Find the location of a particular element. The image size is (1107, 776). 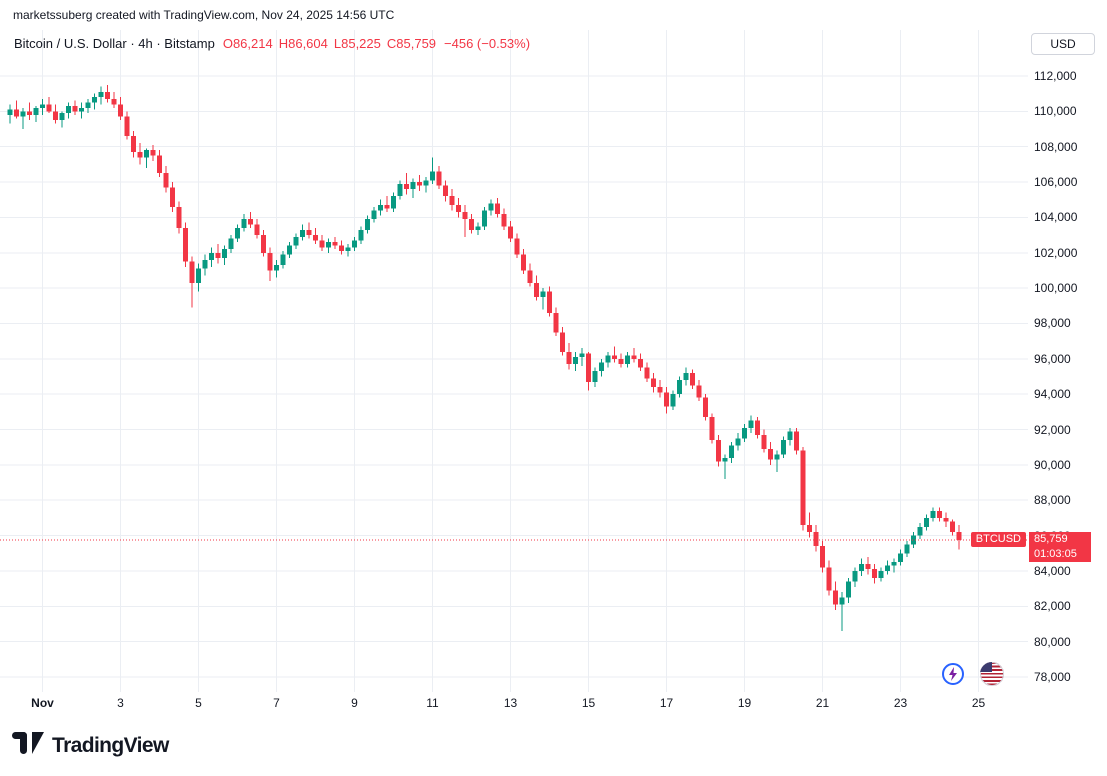

brand-name: TradingView is located at coordinates (110, 745).